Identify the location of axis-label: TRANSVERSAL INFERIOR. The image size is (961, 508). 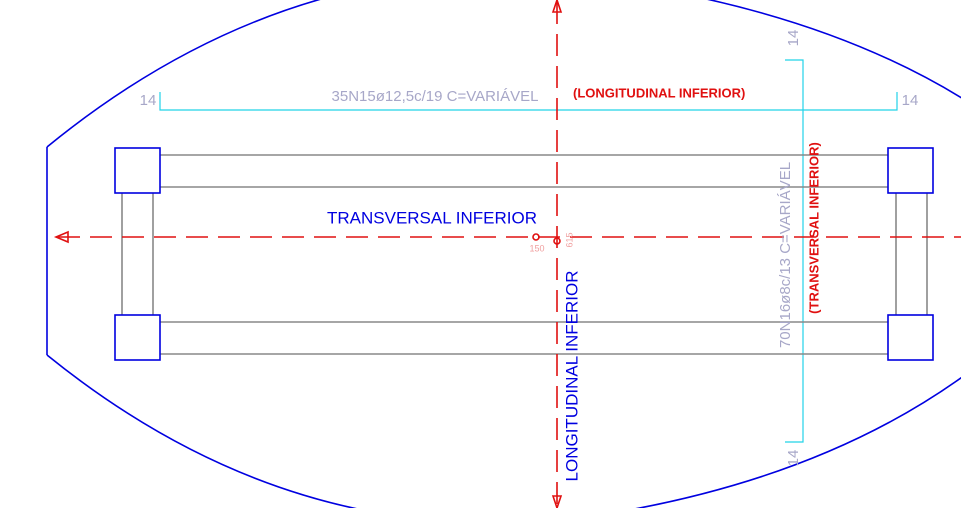
(432, 217).